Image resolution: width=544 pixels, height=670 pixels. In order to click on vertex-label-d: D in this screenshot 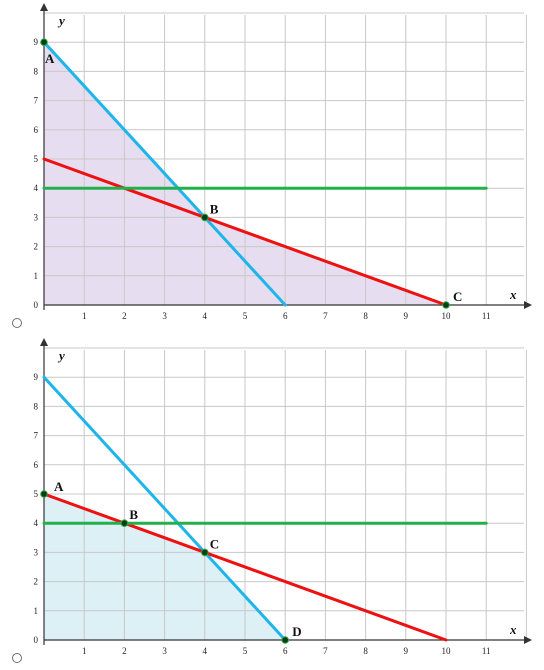, I will do `click(296, 631)`.